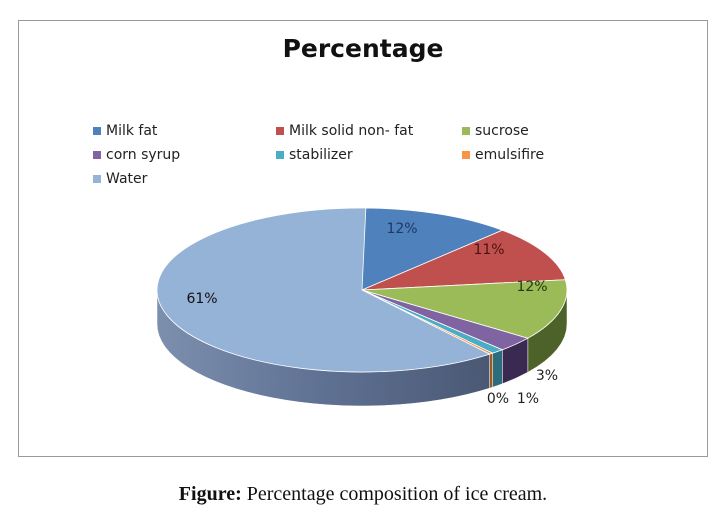 This screenshot has width=726, height=521. Describe the element at coordinates (127, 179) in the screenshot. I see `legend-label: Water` at that location.